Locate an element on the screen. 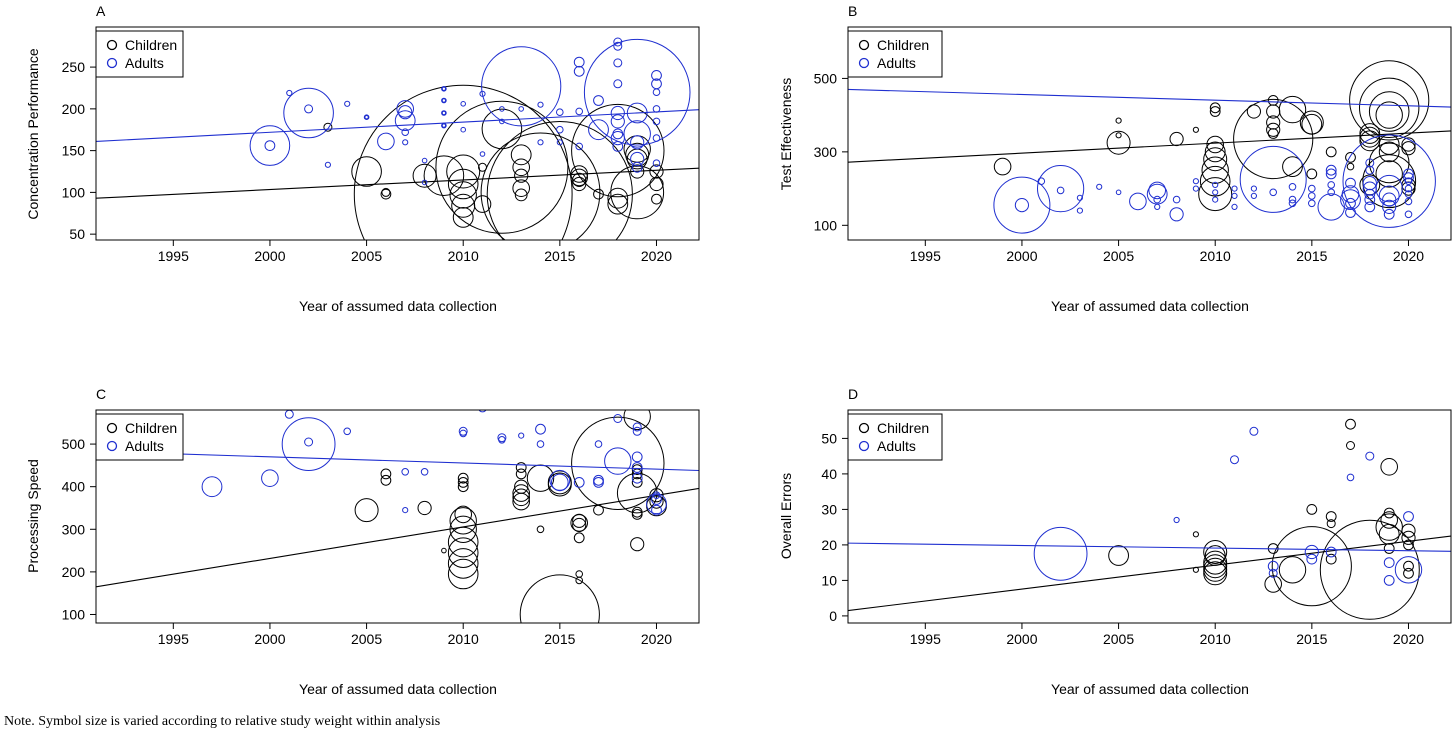 The height and width of the screenshot is (737, 1456). panel-b-frame is located at coordinates (1149, 133).